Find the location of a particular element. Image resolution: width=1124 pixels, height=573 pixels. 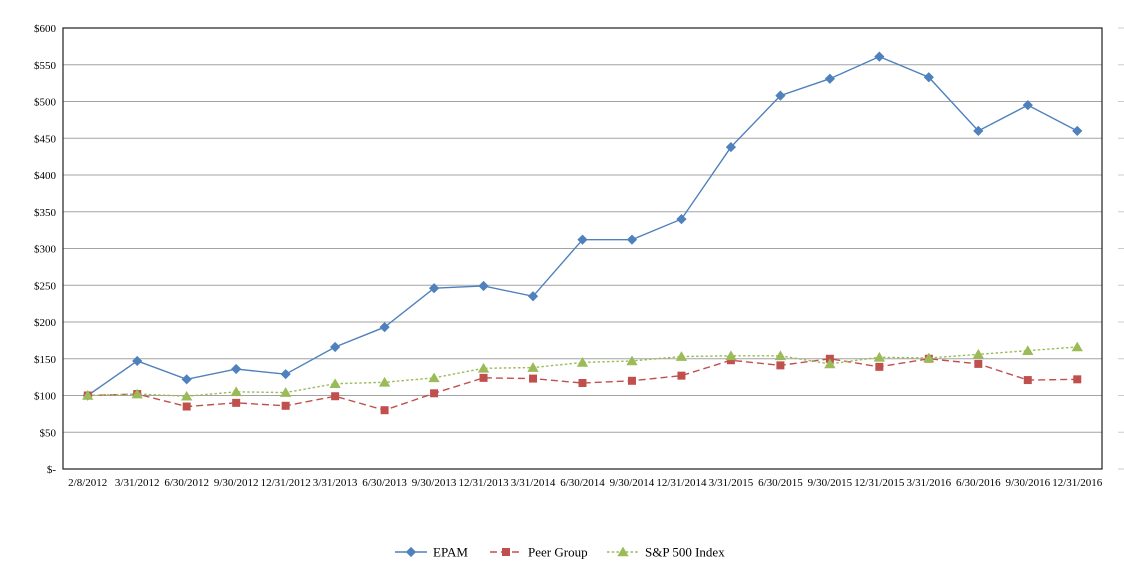

legend-label-peer-group: Peer Group is located at coordinates (558, 552).